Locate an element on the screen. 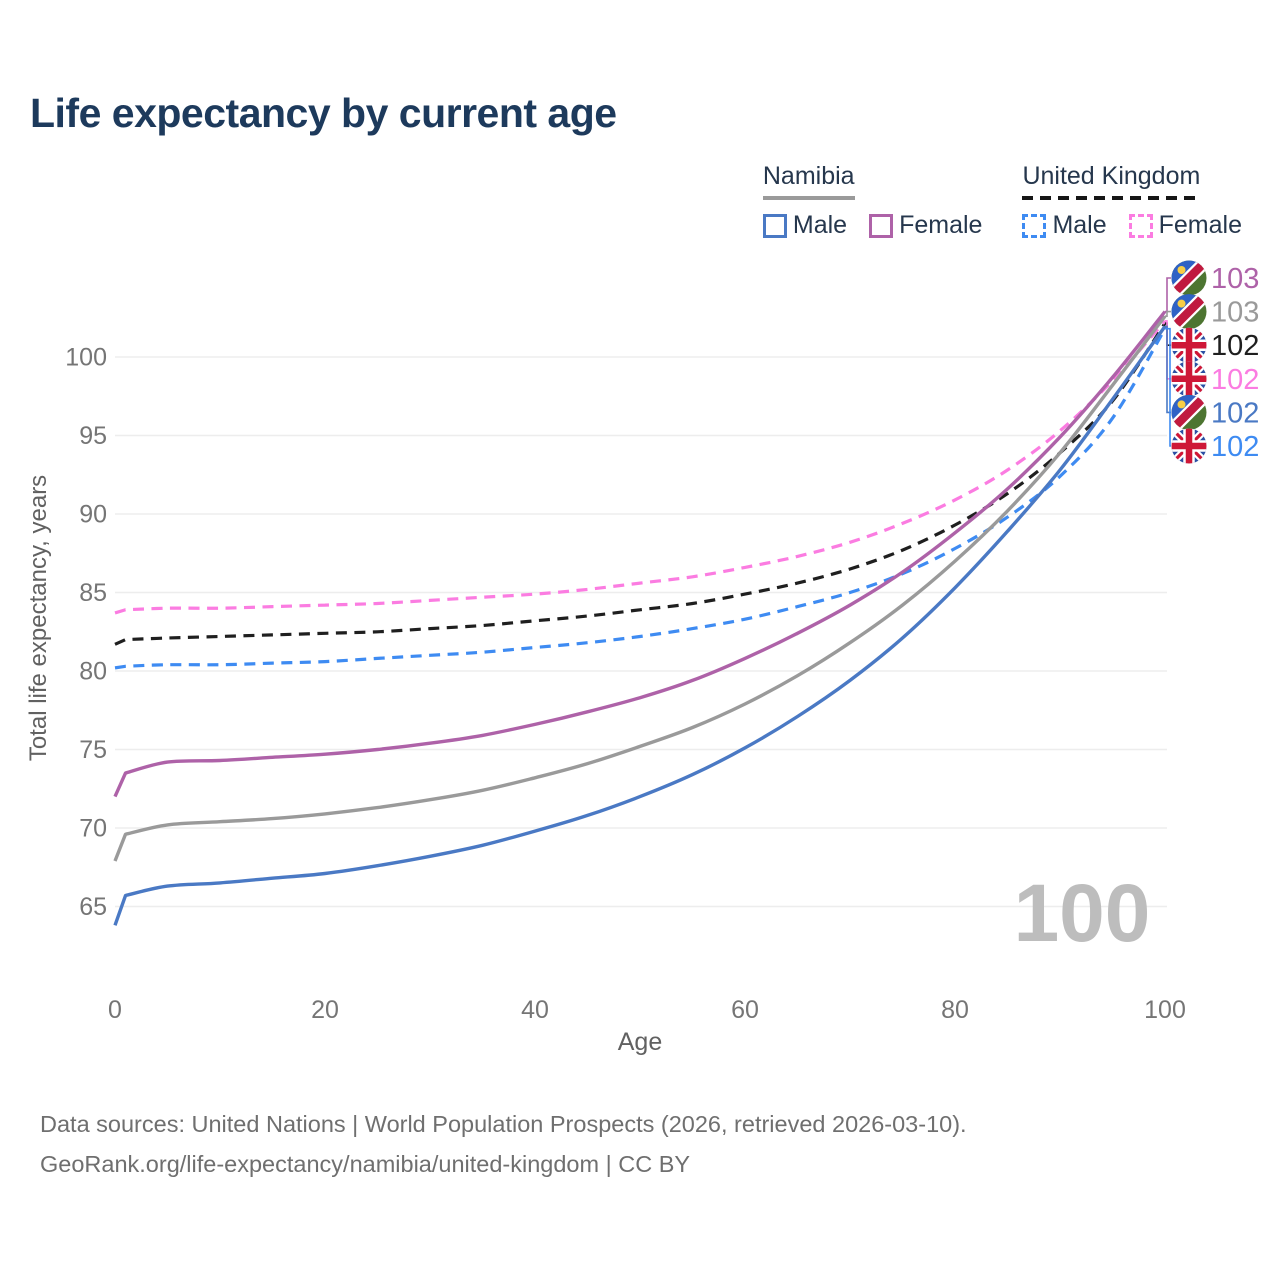  x-tick-label: 40 is located at coordinates (535, 1010).